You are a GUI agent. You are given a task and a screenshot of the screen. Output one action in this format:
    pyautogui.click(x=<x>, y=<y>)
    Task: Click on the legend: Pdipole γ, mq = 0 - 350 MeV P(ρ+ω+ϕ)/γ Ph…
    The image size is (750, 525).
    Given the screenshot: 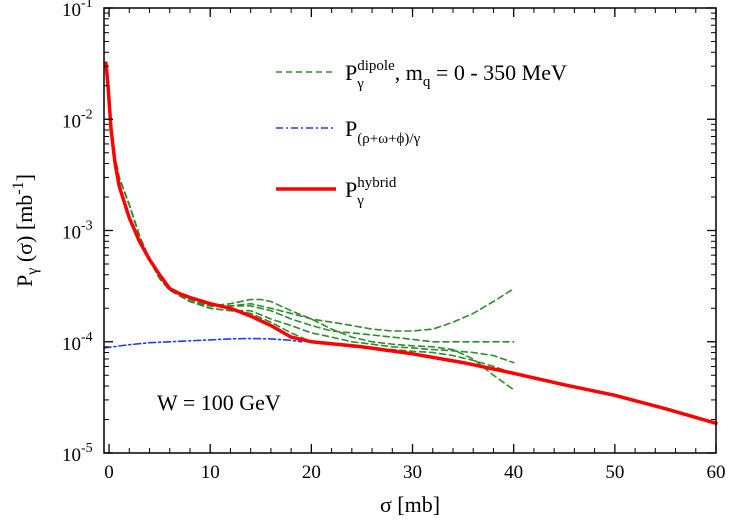 What is the action you would take?
    pyautogui.click(x=421, y=133)
    